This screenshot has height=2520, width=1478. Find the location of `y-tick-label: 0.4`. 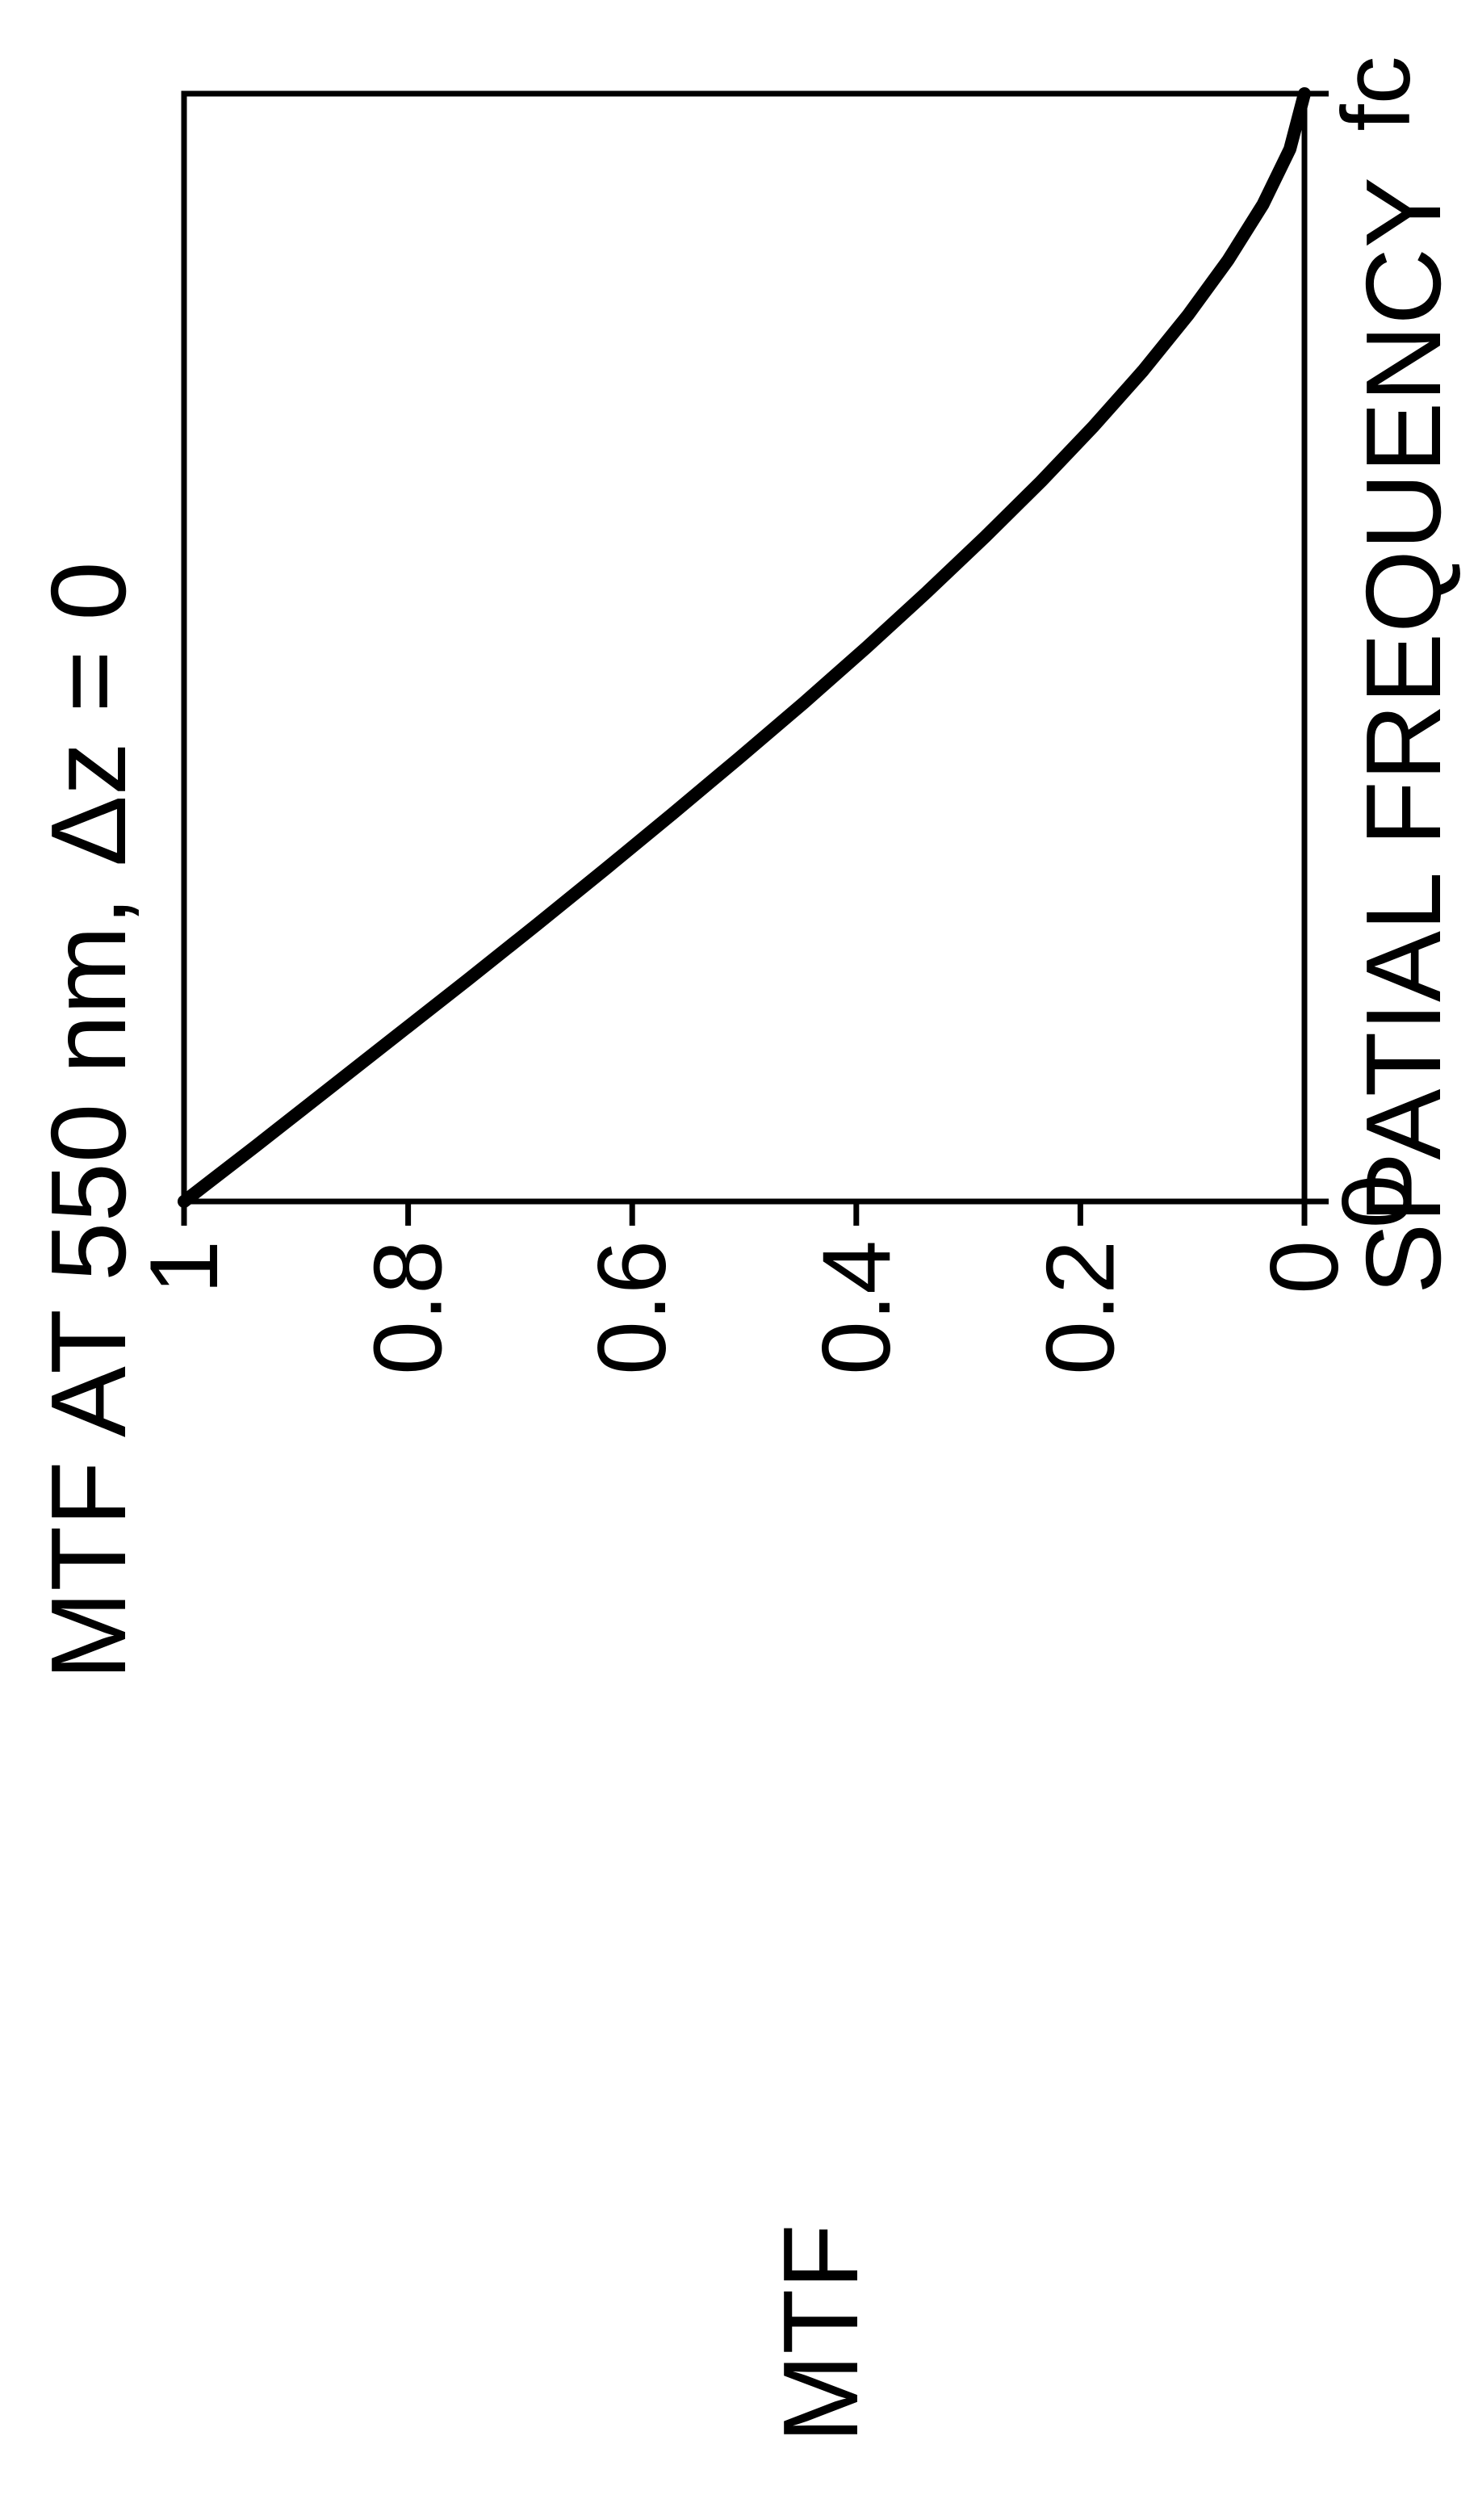

y-tick-label: 0.4 is located at coordinates (856, 1307).